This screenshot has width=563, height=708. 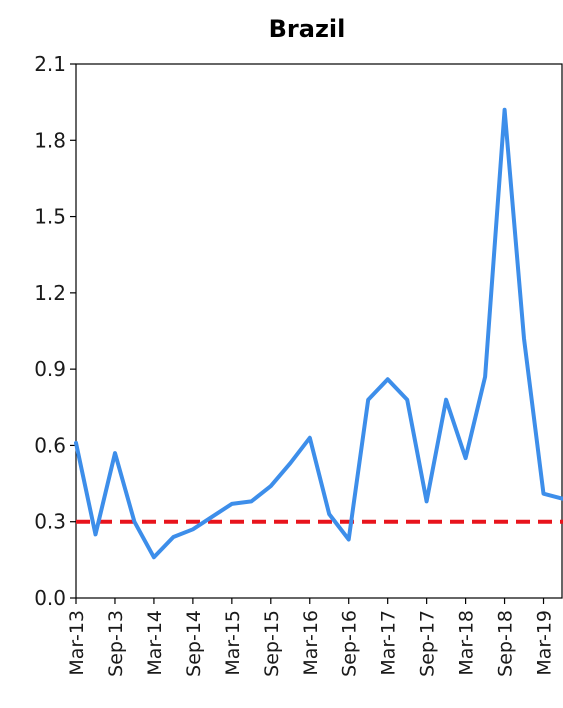 I want to click on y-tick-label: 0.0, so click(x=50, y=598).